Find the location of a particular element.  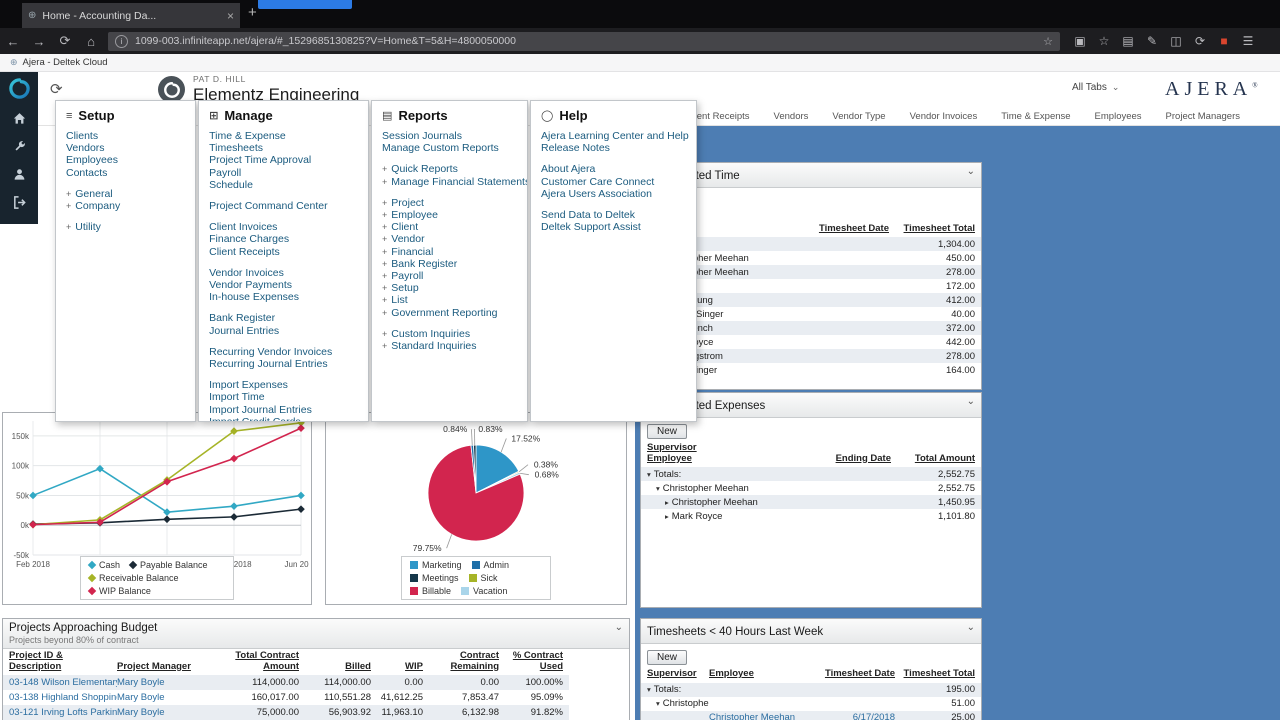

menu-tab-time-expense: Time & Expense is located at coordinates (1036, 116).